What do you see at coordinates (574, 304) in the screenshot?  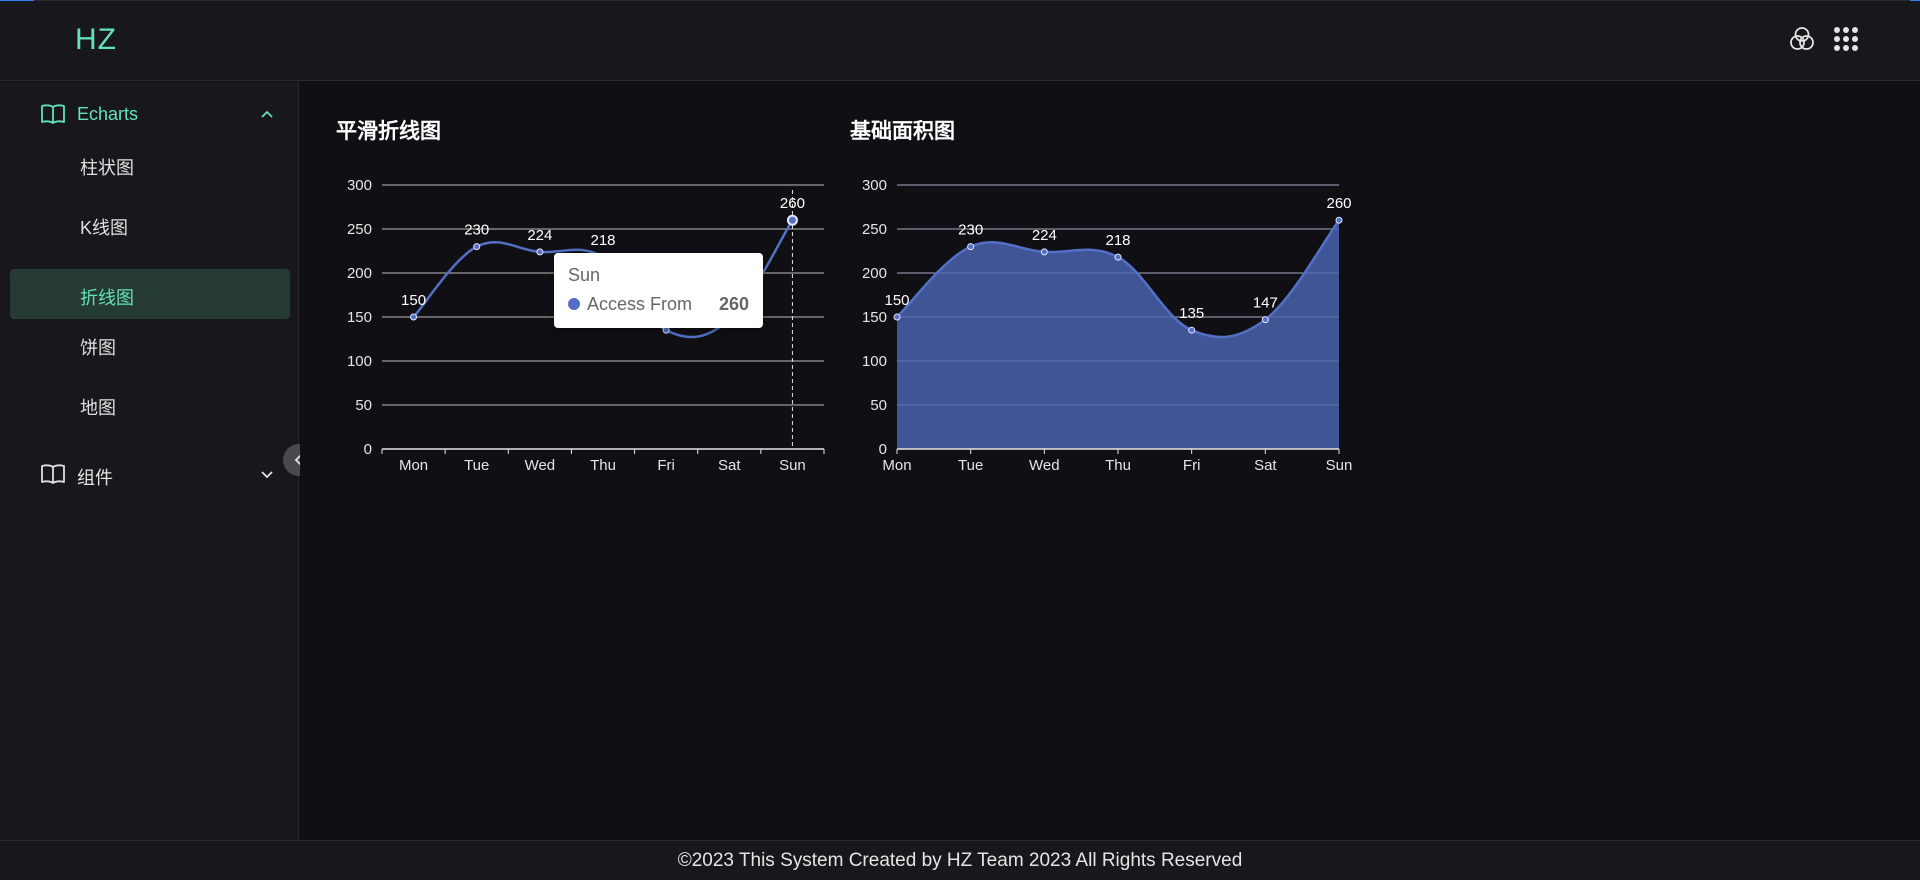 I see `tooltip-series-marker` at bounding box center [574, 304].